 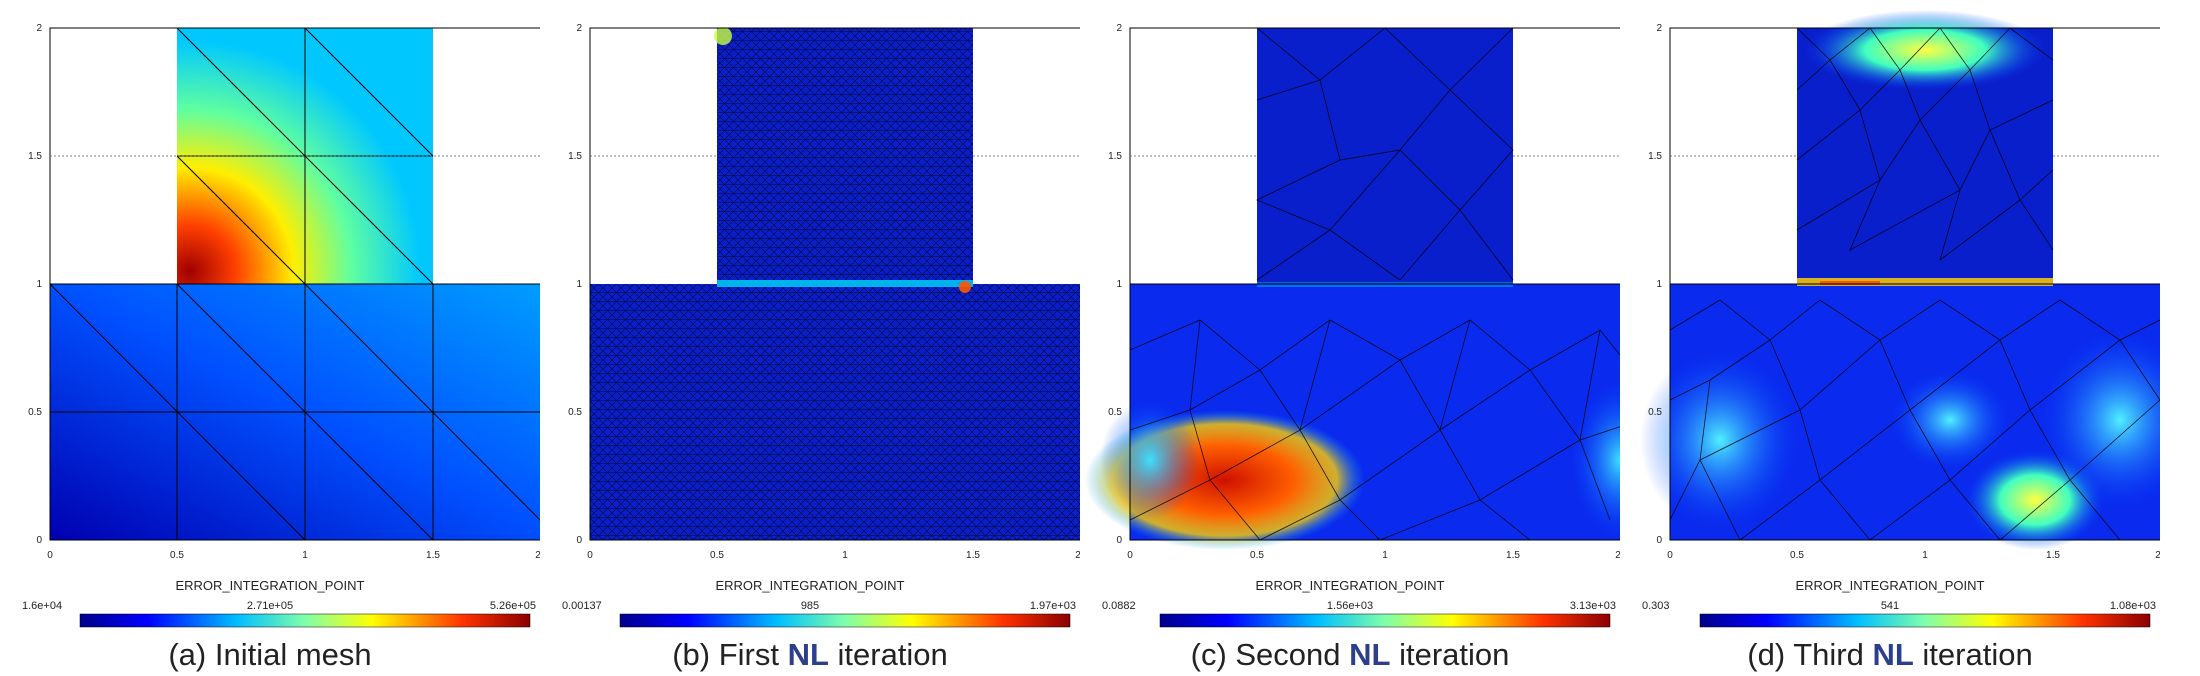 I want to click on caption: (b) First NL iteration, so click(x=810, y=654).